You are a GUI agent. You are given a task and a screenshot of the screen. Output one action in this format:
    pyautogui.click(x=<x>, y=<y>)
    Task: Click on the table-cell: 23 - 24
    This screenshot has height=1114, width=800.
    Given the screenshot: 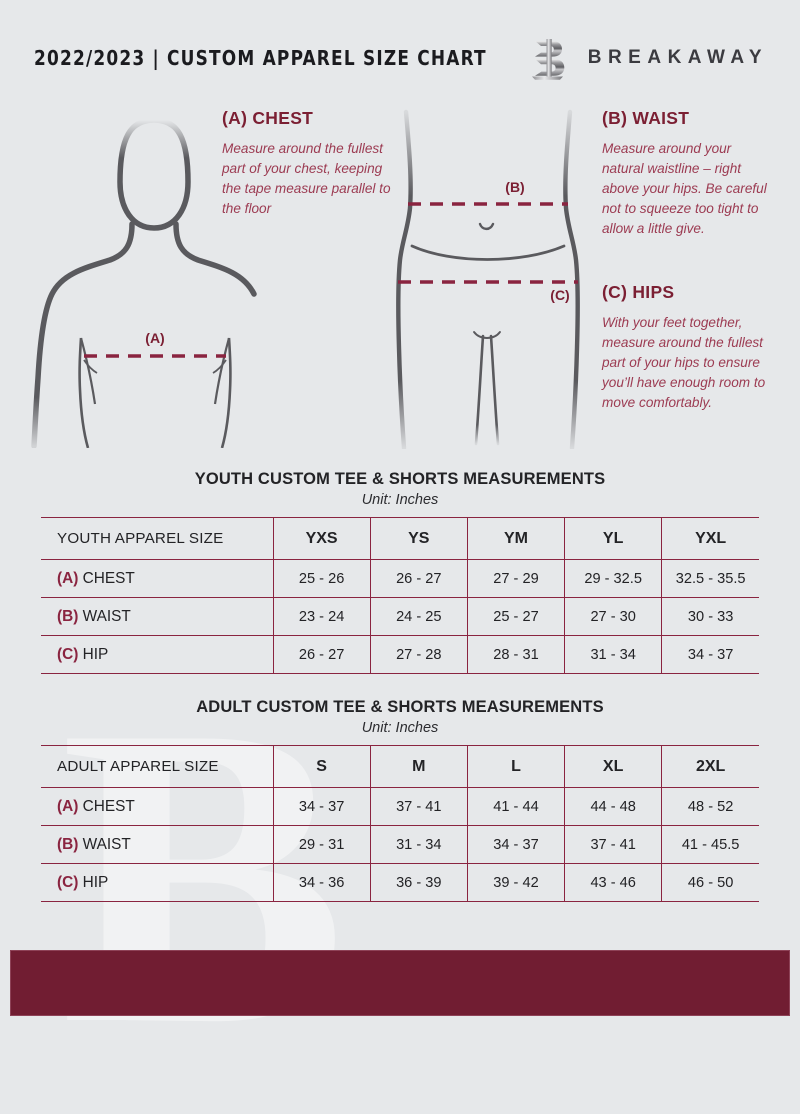 What is the action you would take?
    pyautogui.click(x=321, y=616)
    